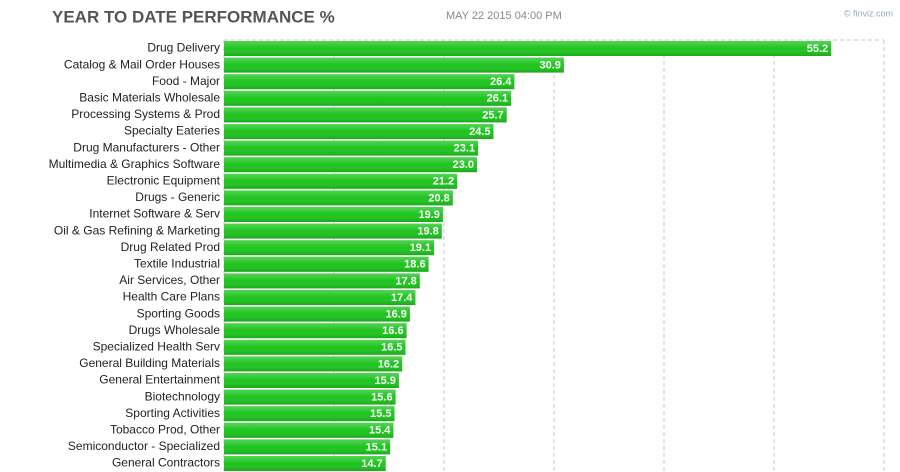 Image resolution: width=900 pixels, height=472 pixels. Describe the element at coordinates (817, 49) in the screenshot. I see `value-label: 55.2` at that location.